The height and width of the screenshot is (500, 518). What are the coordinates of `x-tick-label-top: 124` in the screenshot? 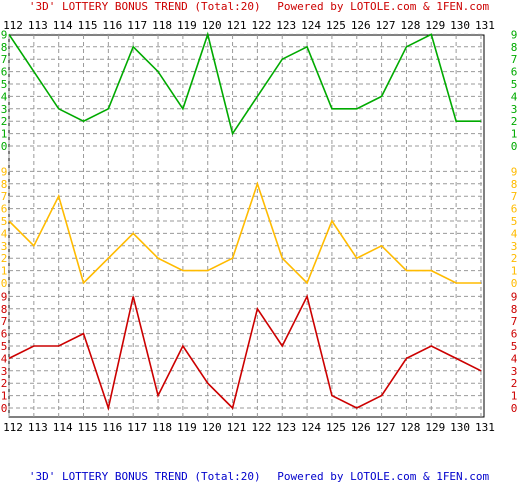 It's located at (311, 25).